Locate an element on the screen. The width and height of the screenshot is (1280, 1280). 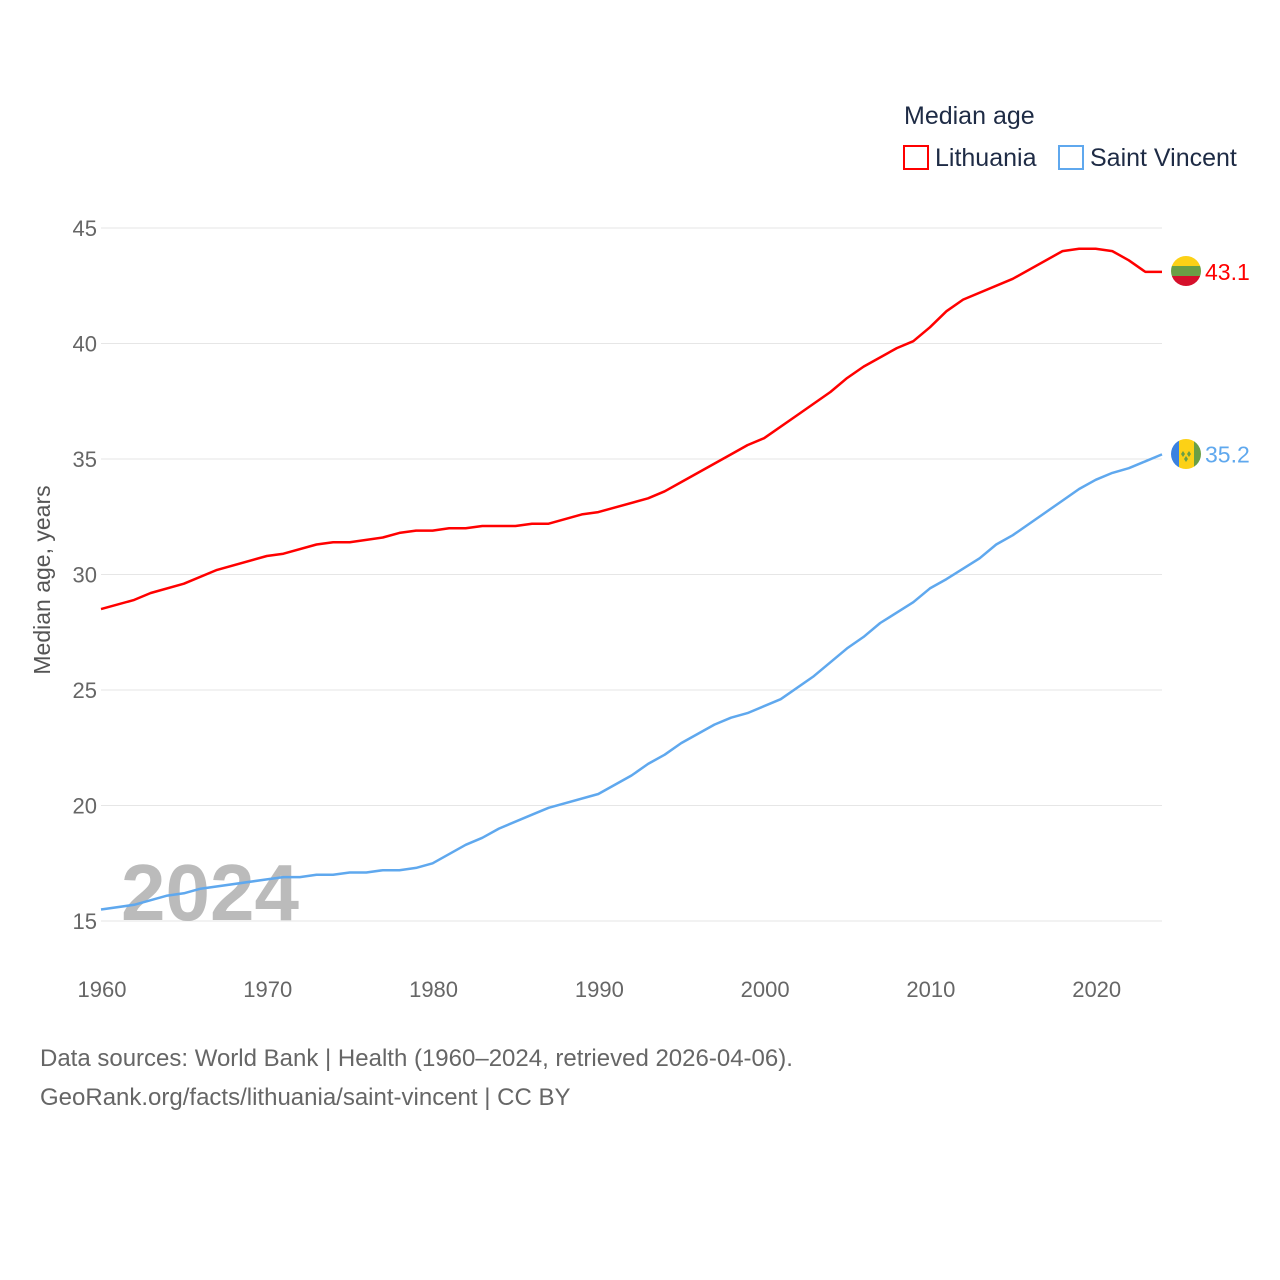
y-tick-label: 25 is located at coordinates (85, 690).